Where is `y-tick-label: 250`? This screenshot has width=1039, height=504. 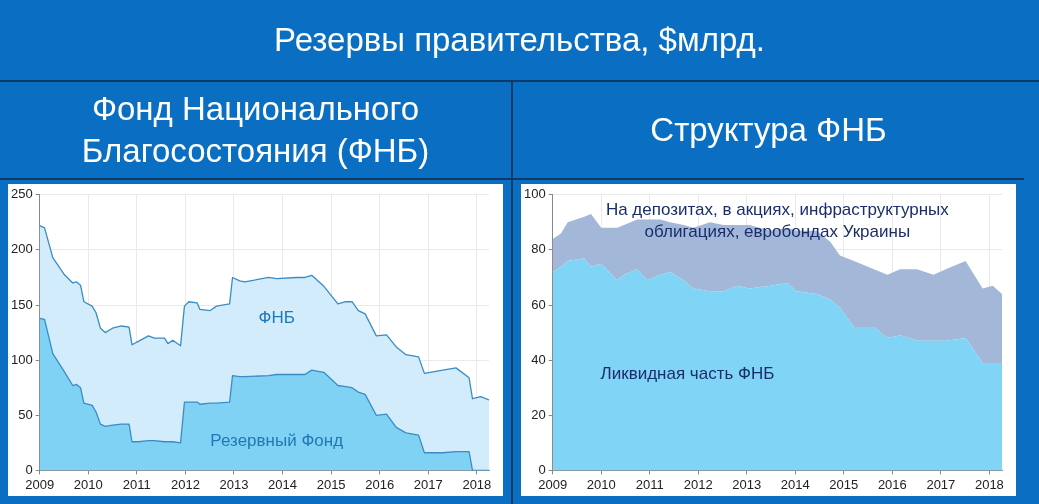 y-tick-label: 250 is located at coordinates (21, 194).